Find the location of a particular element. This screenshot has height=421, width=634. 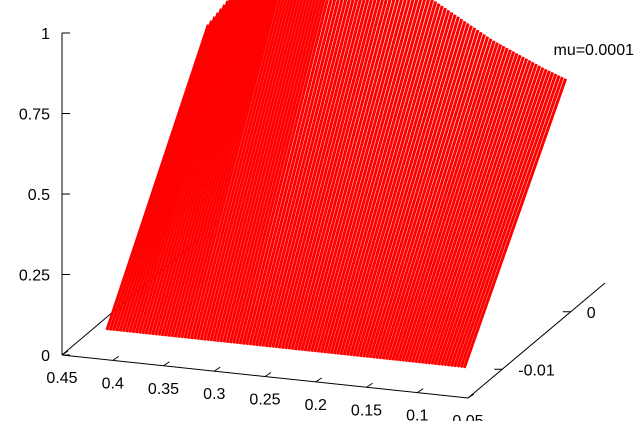

x-tick-label: 0.45 is located at coordinates (61, 378).